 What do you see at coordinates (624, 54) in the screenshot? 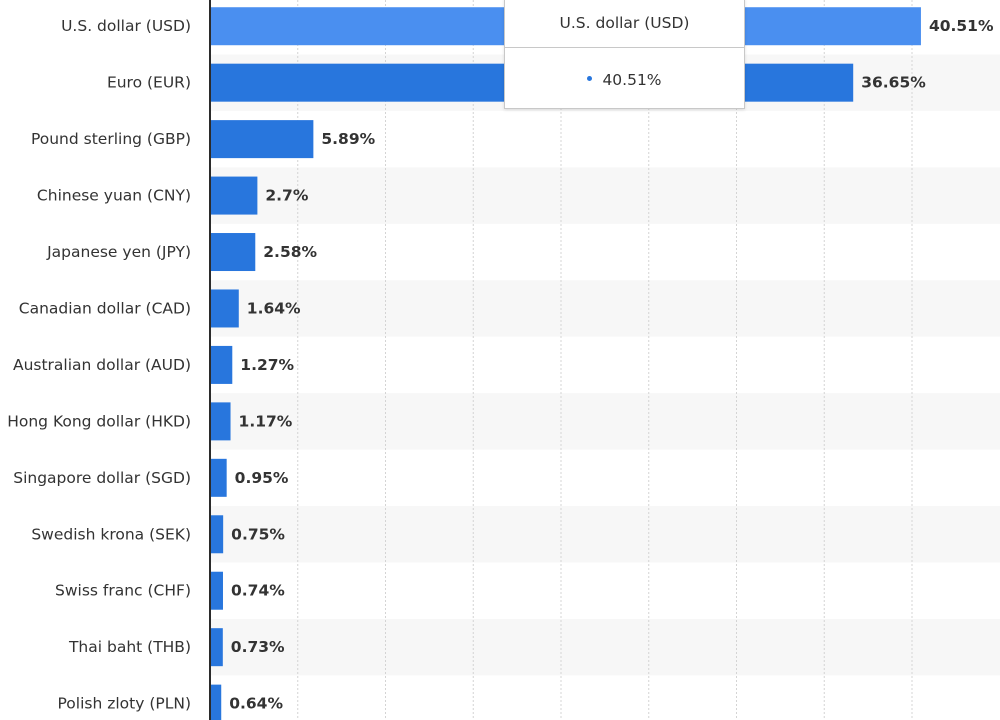
I see `tooltip: U.S. dollar (USD) 40.51%` at bounding box center [624, 54].